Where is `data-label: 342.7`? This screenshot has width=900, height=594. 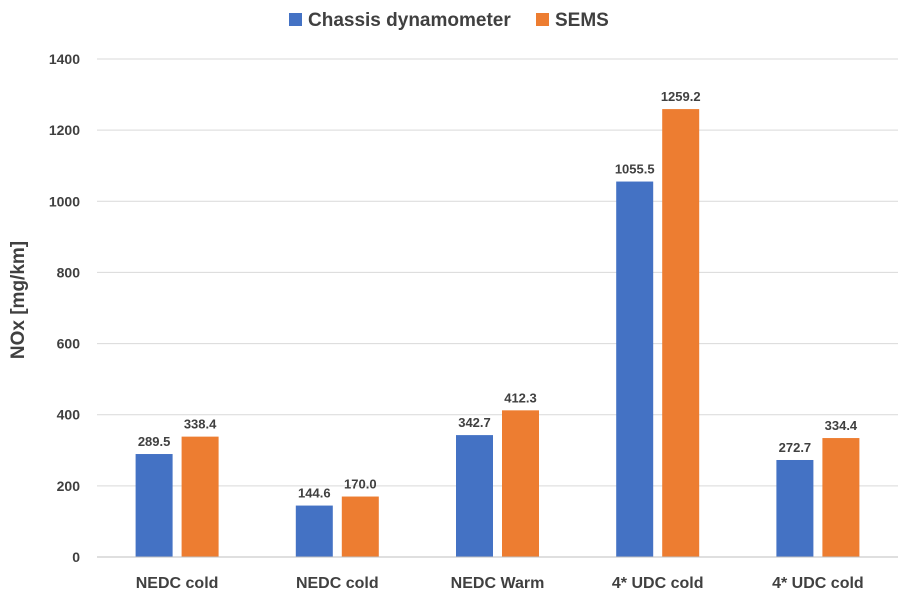
data-label: 342.7 is located at coordinates (474, 422).